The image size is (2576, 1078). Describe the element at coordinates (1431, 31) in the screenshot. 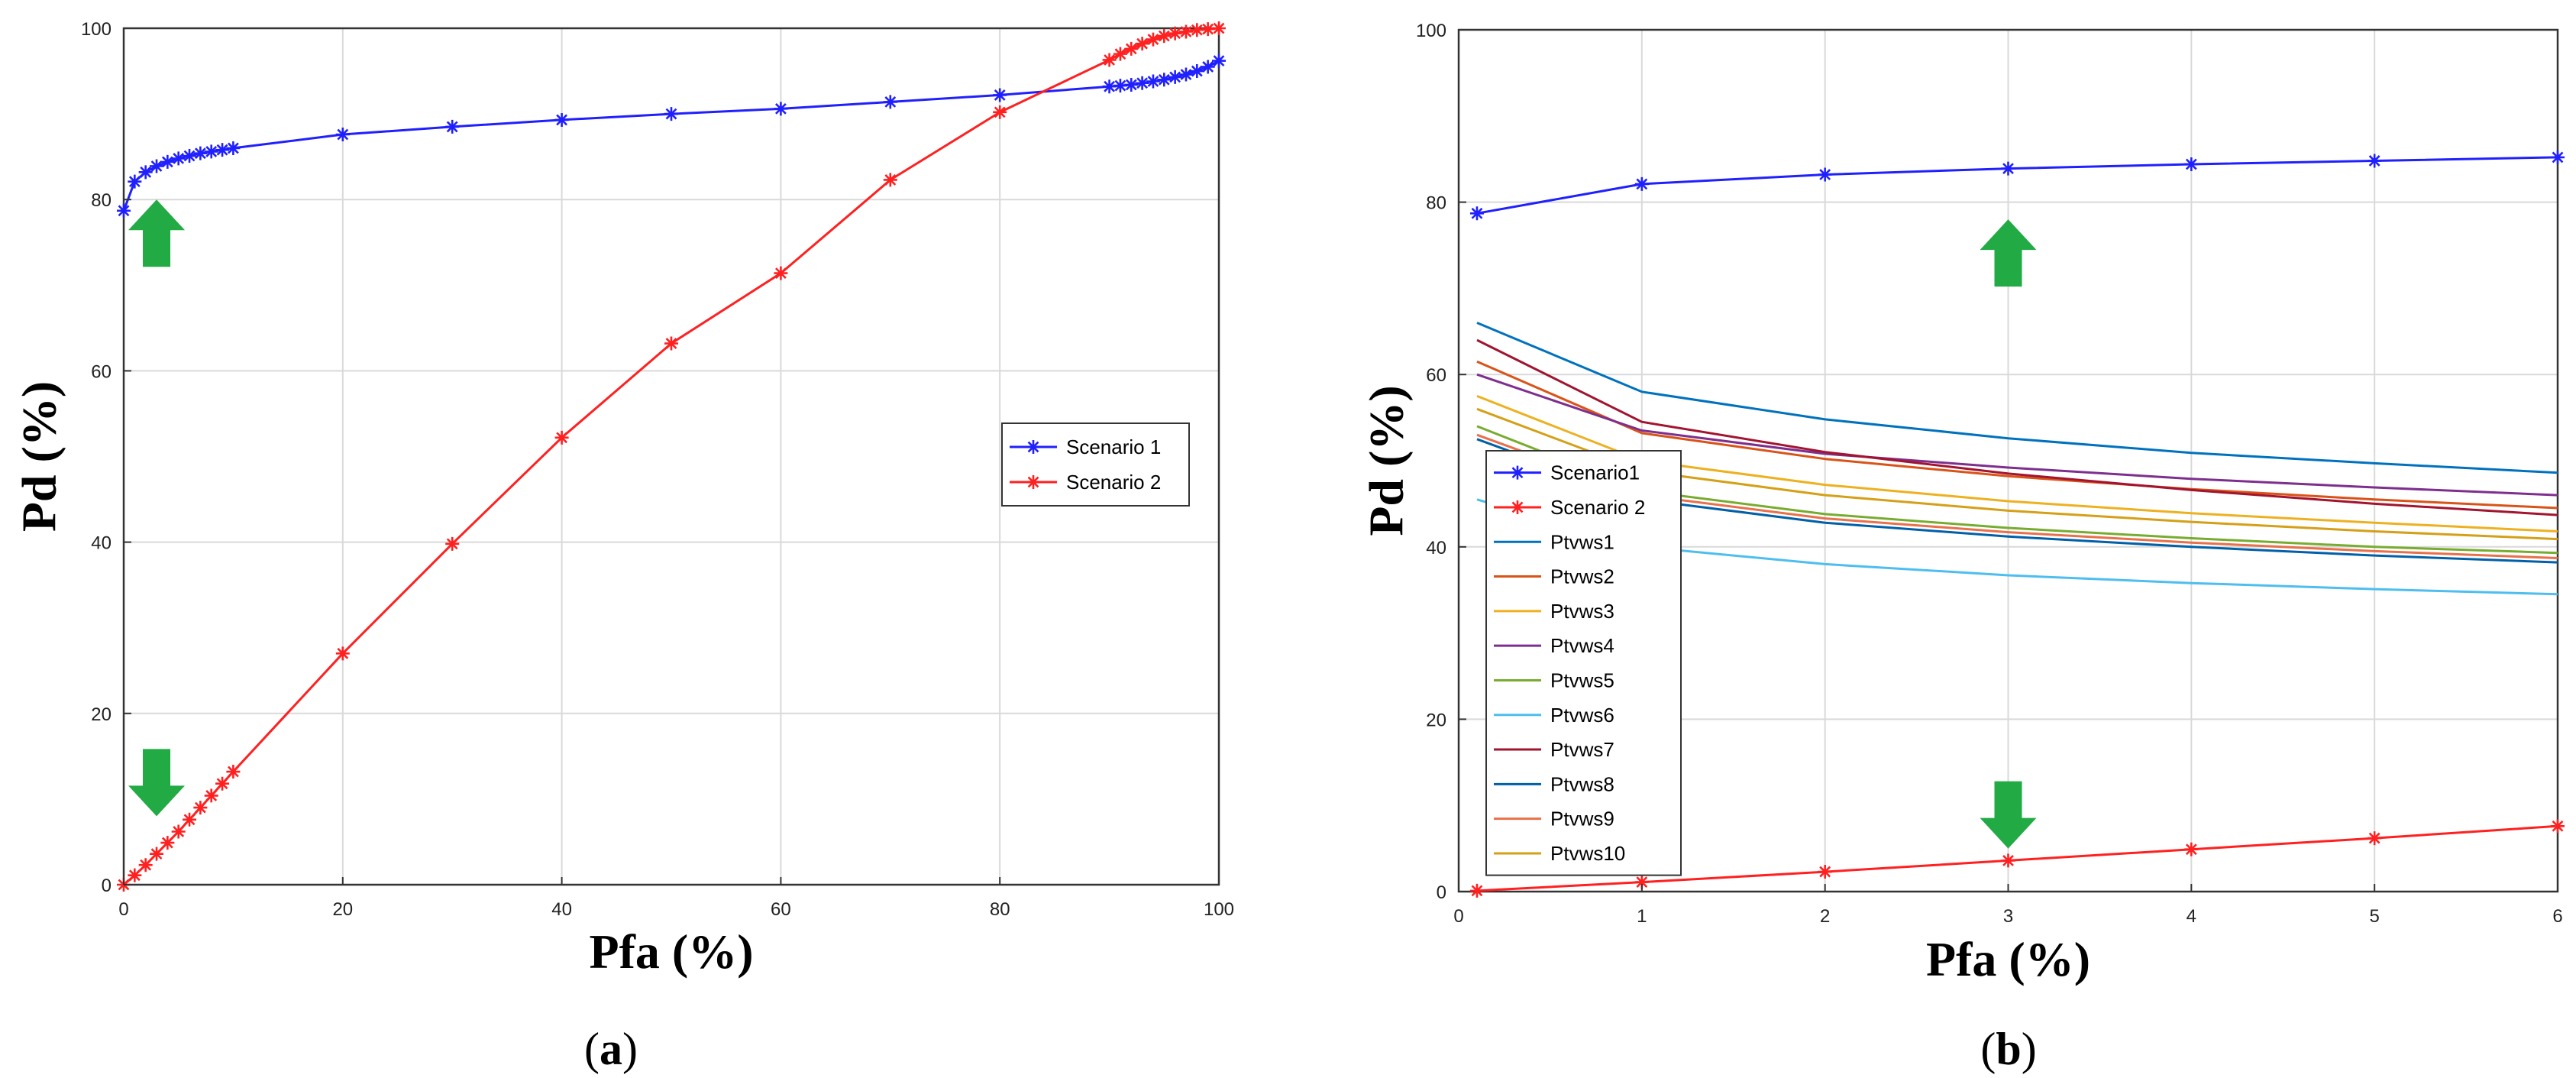

I see `panel-b-y-tick-label: 100` at that location.